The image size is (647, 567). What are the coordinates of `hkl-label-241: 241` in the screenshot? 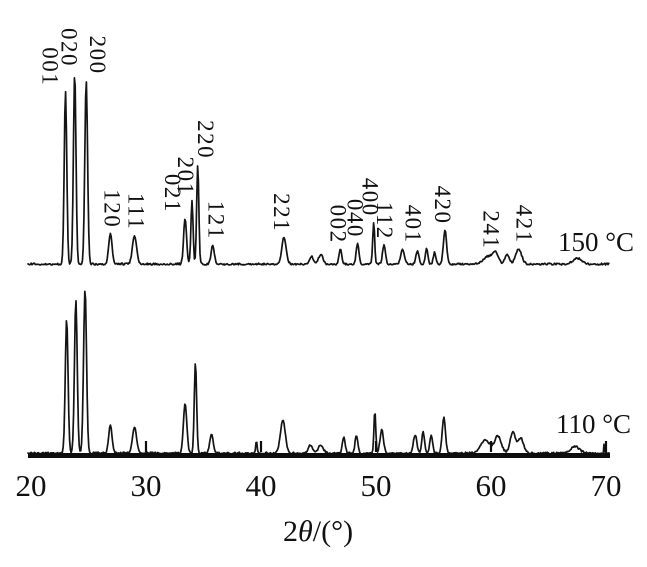 It's located at (491, 229).